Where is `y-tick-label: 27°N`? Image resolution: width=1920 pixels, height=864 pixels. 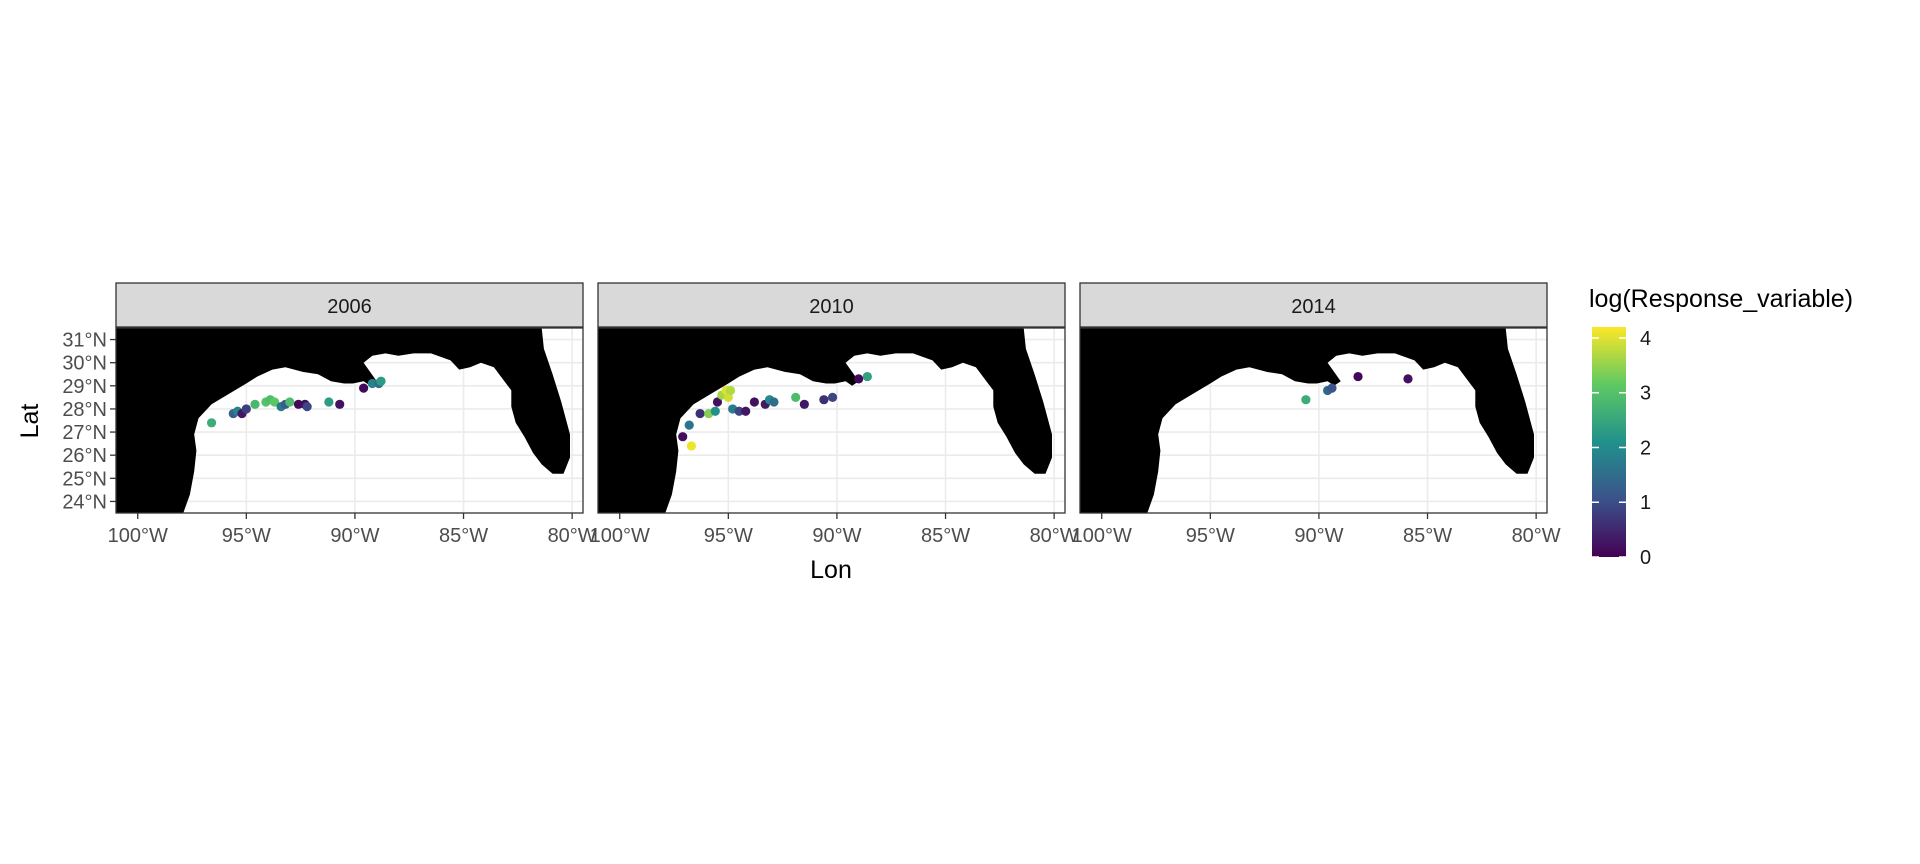
y-tick-label: 27°N is located at coordinates (84, 433).